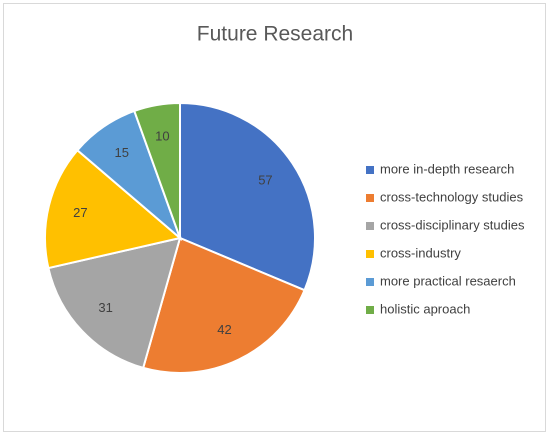  Describe the element at coordinates (224, 329) in the screenshot. I see `data-label: 42` at that location.